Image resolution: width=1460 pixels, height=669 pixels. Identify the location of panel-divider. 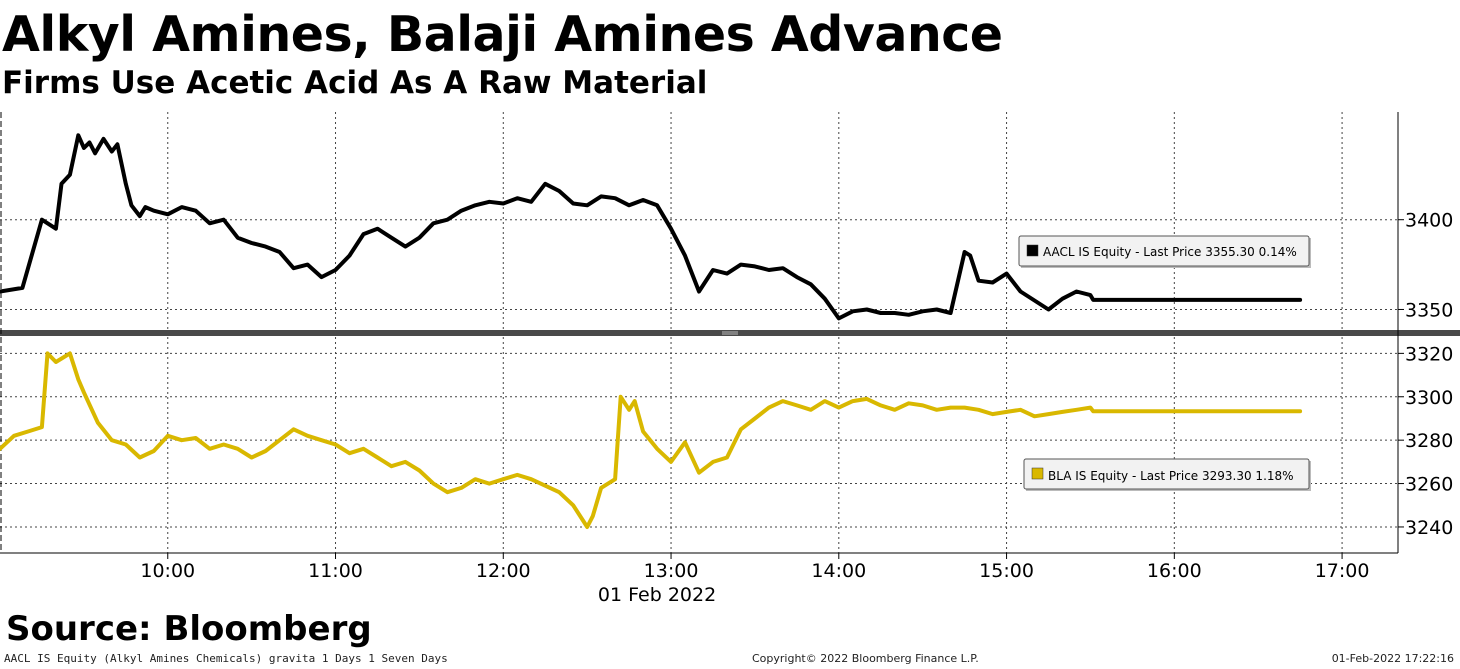
(730, 333).